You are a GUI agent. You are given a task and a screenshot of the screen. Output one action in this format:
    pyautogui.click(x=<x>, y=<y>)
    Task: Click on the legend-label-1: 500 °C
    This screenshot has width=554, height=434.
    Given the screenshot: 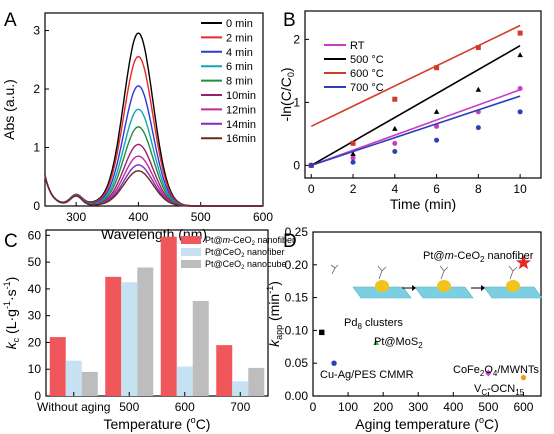 What is the action you would take?
    pyautogui.click(x=367, y=60)
    